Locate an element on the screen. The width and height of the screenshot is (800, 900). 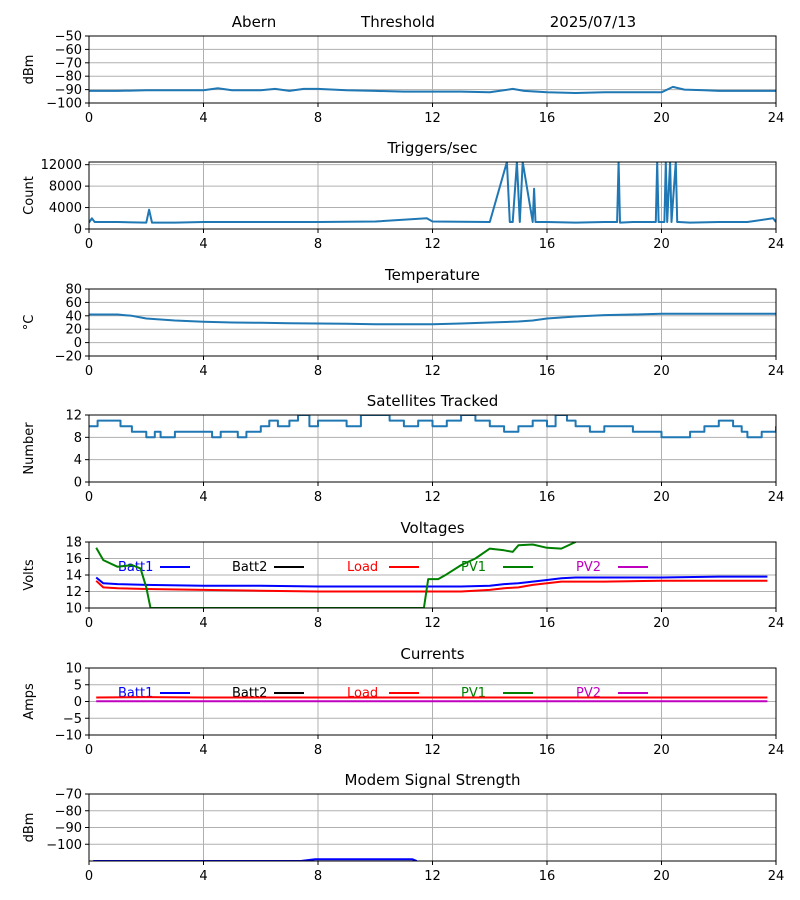
modem-x-tick-label: 4 is located at coordinates (203, 876).